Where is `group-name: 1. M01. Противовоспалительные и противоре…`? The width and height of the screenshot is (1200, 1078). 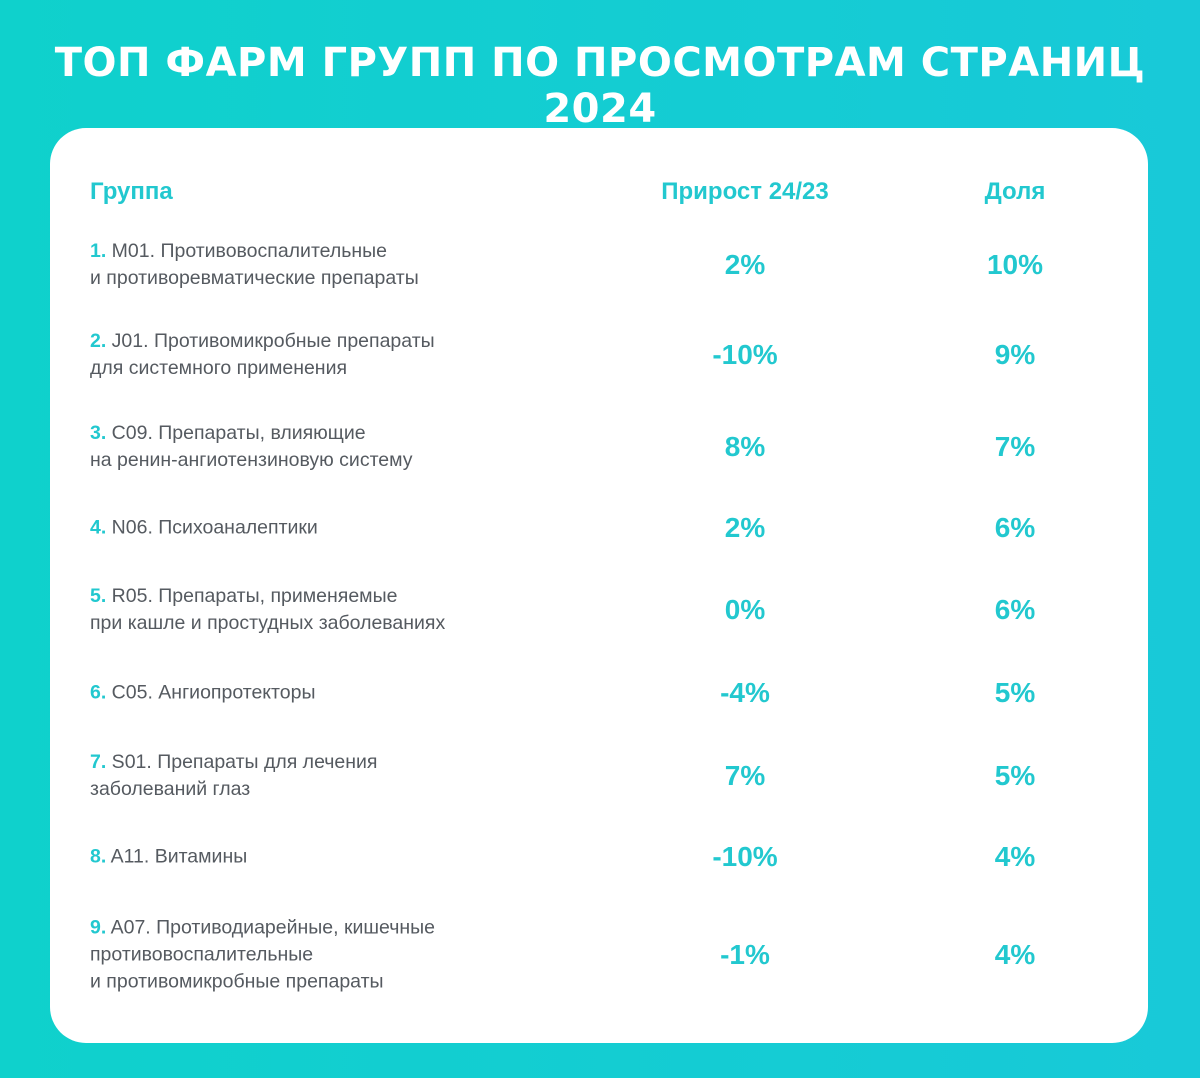
group-name: 1. M01. Противовоспалительные и противоре… is located at coordinates (320, 265).